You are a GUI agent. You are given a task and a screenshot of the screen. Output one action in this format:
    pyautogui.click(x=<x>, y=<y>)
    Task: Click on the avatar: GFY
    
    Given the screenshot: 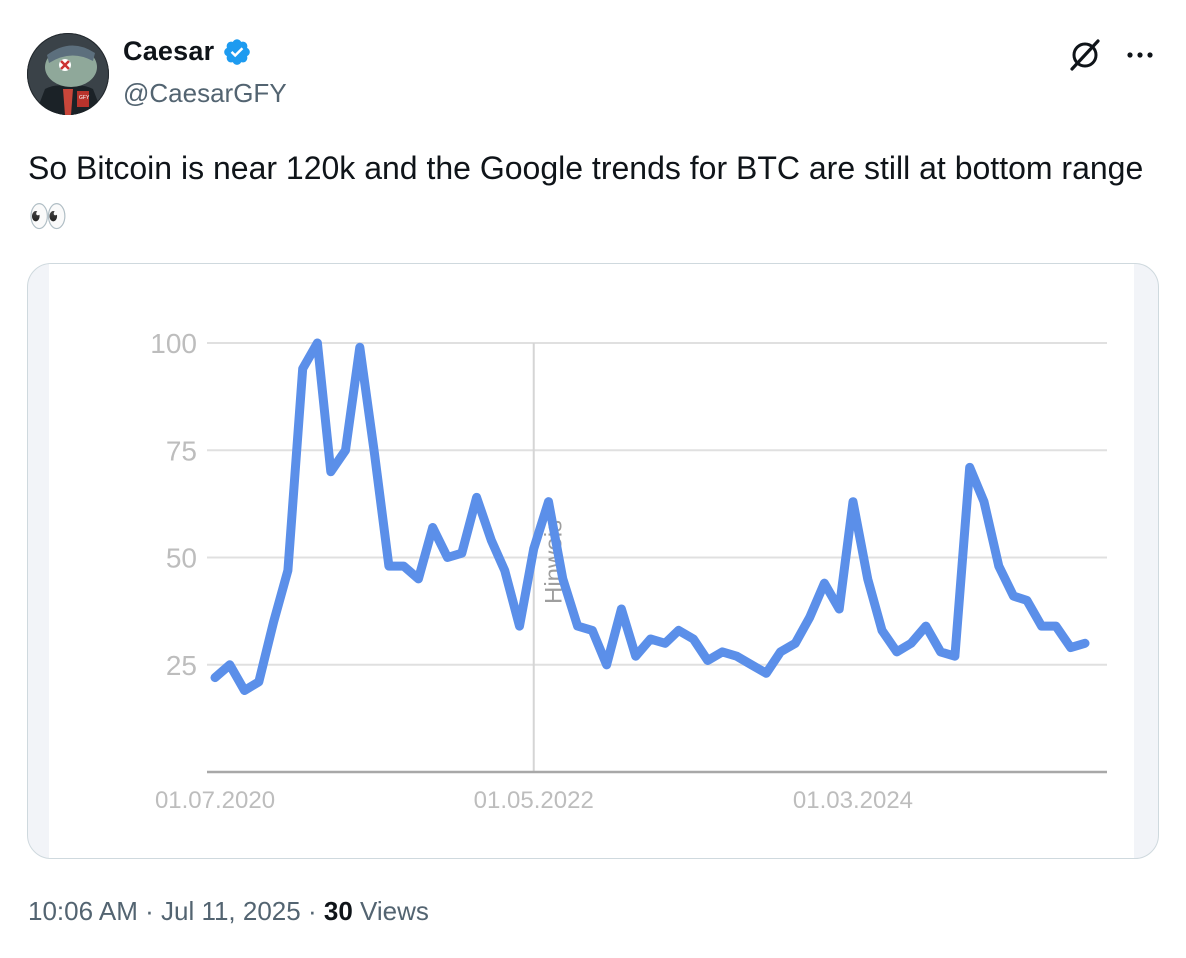 What is the action you would take?
    pyautogui.click(x=68, y=74)
    